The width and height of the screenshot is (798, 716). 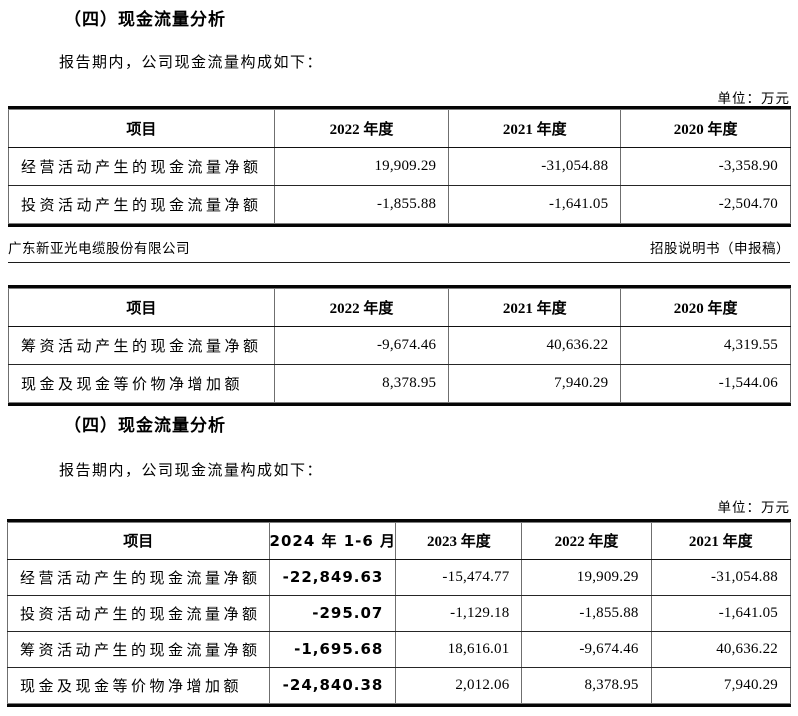 I want to click on cell-value: -1,129.18, so click(x=459, y=613).